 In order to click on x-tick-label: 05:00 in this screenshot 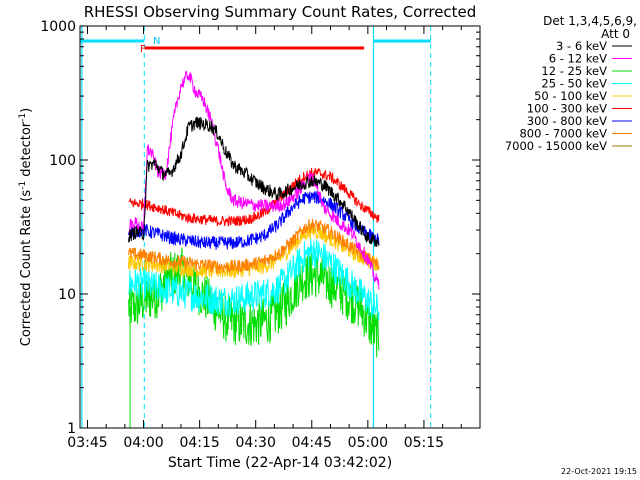, I will do `click(368, 443)`.